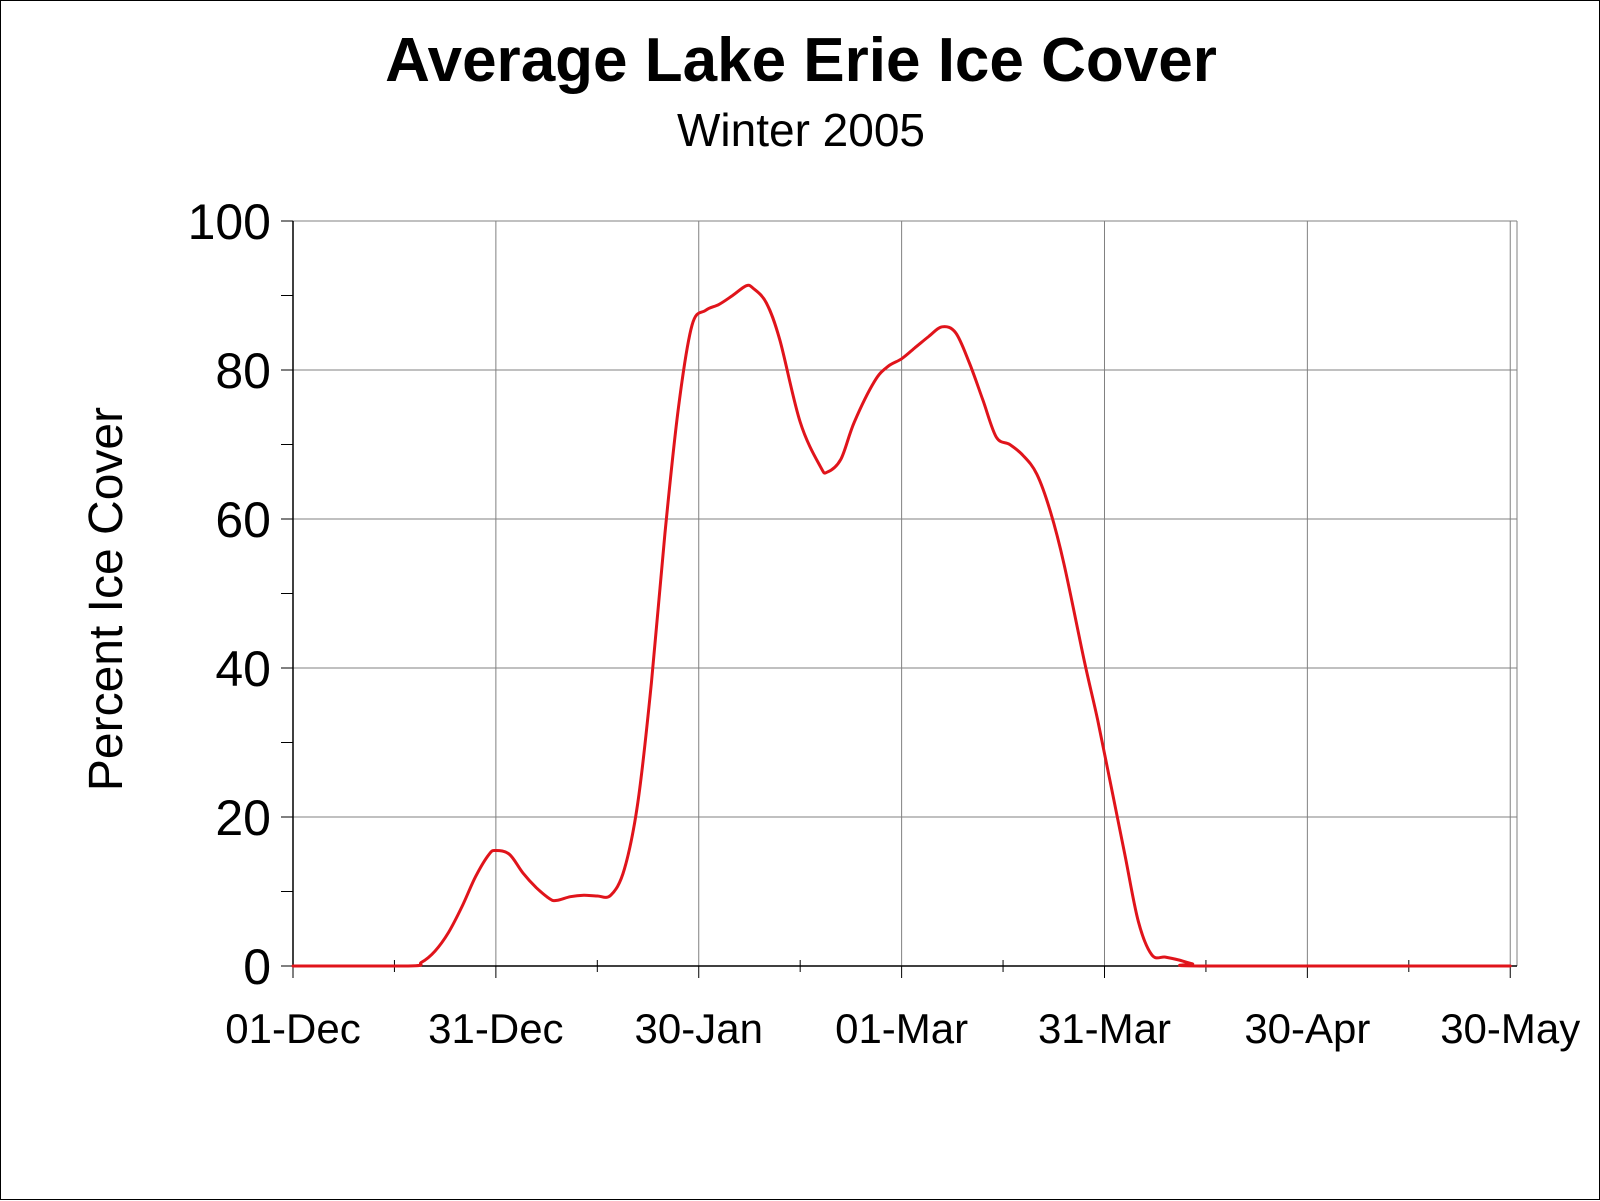  What do you see at coordinates (801, 60) in the screenshot?
I see `chart-title: Average Lake Erie Ice Cover` at bounding box center [801, 60].